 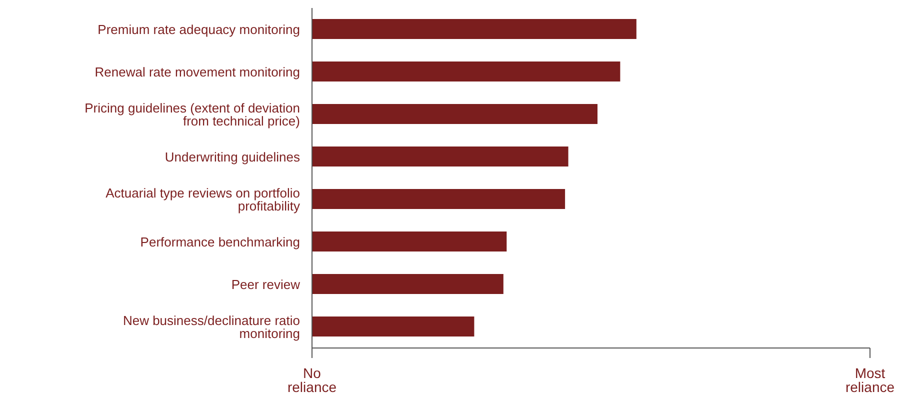 What do you see at coordinates (211, 326) in the screenshot?
I see `y-tick-label: New business/declinature ratio monitoring` at bounding box center [211, 326].